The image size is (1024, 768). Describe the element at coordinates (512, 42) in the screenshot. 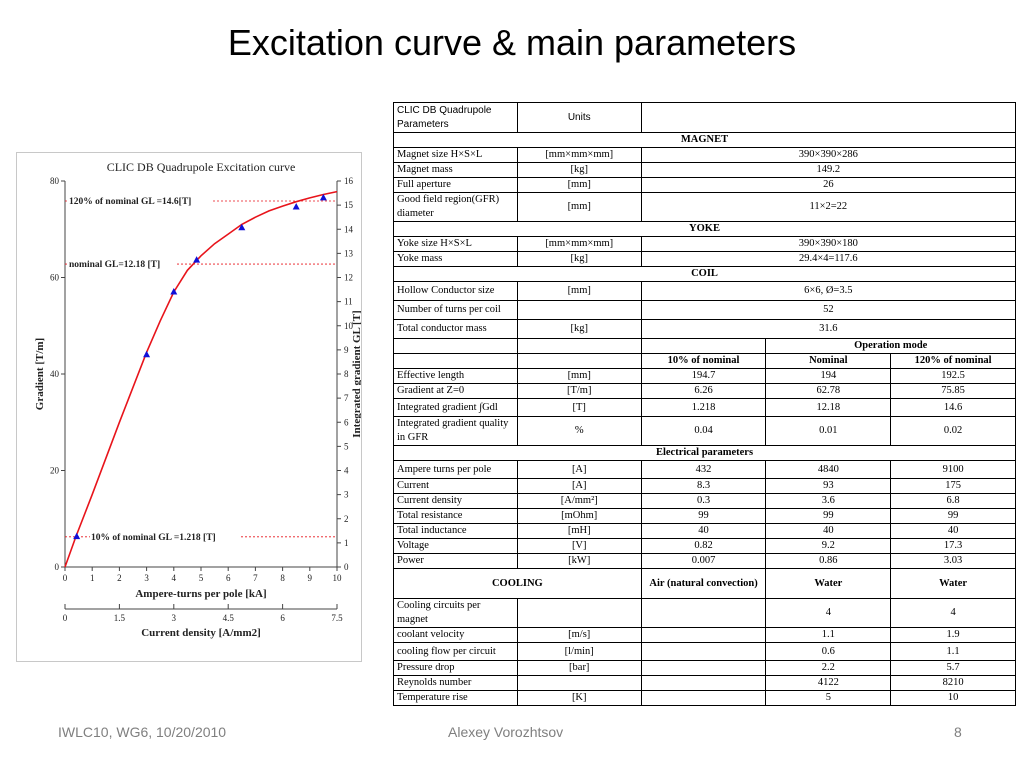

I see `slide-title: Excitation curve & main parameters` at that location.